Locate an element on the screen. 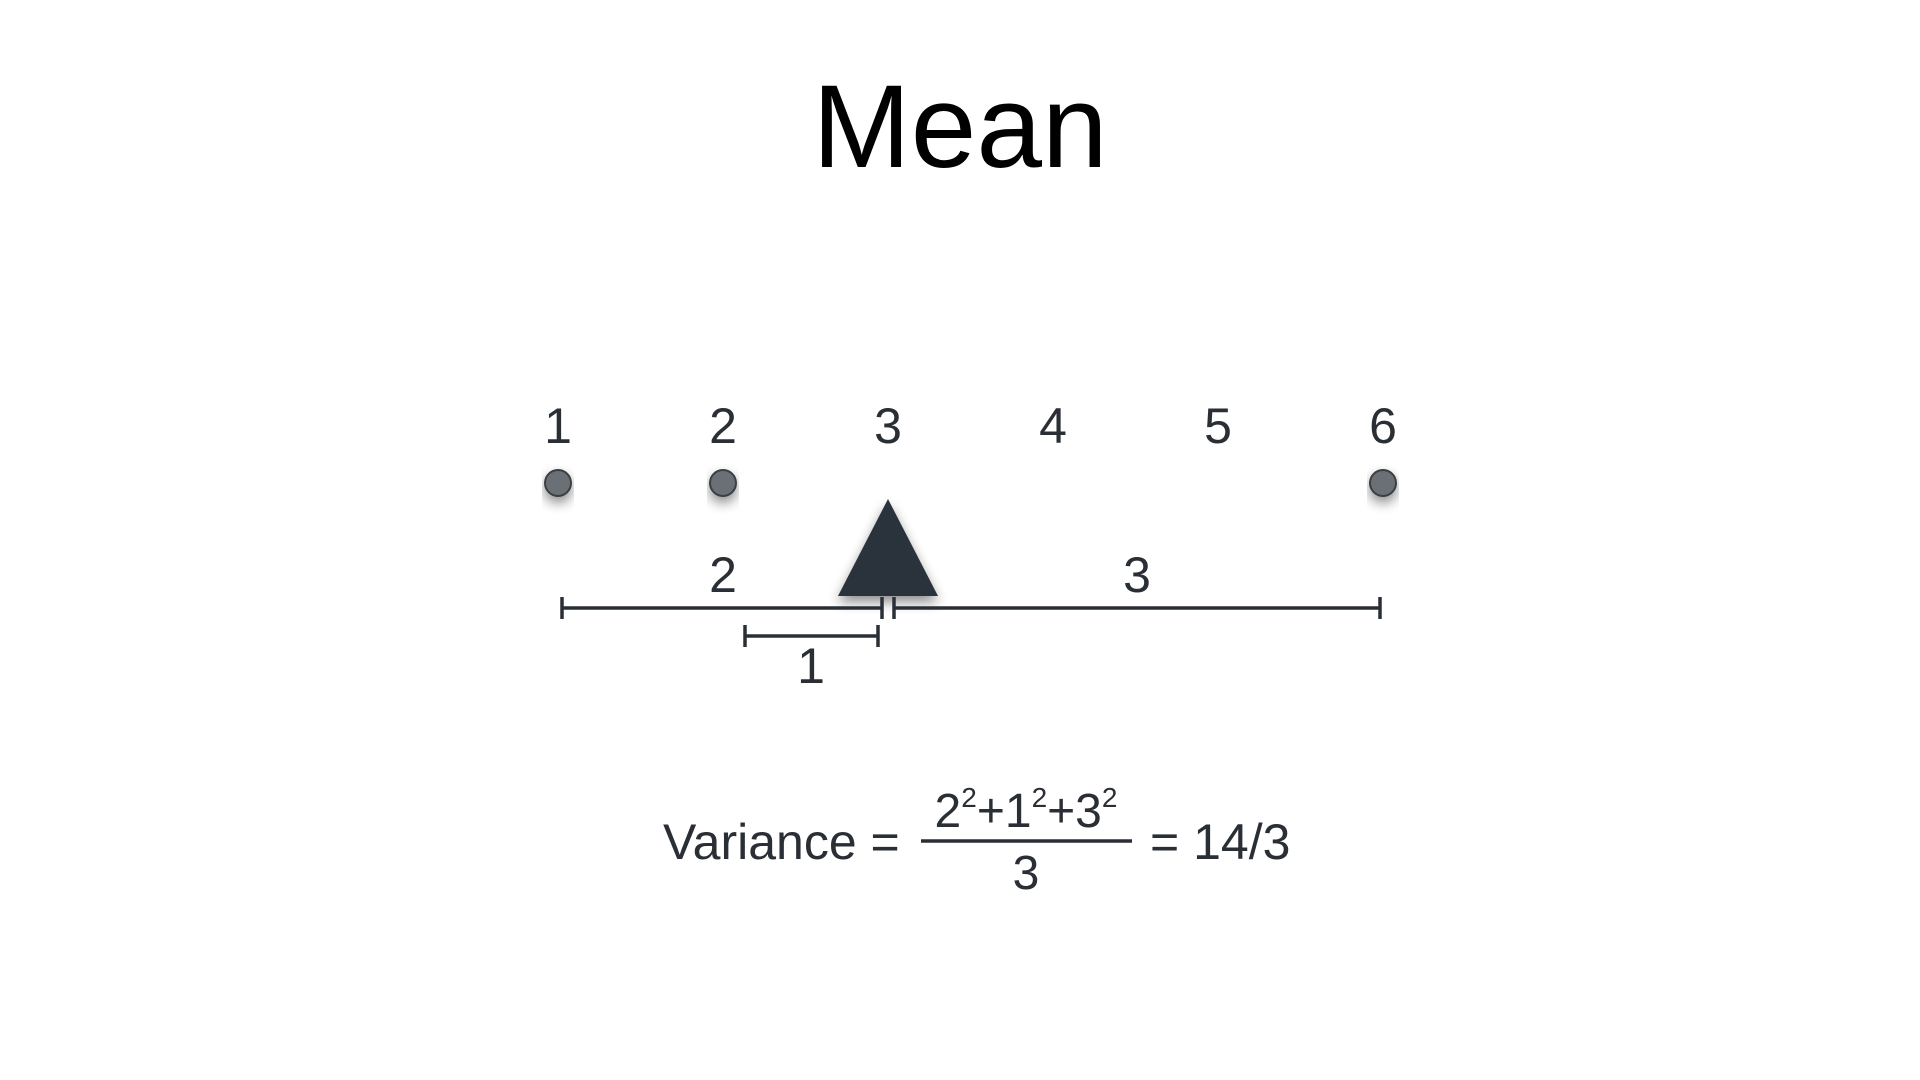 The image size is (1920, 1080). numerator-term-1-base: 2 is located at coordinates (948, 811).